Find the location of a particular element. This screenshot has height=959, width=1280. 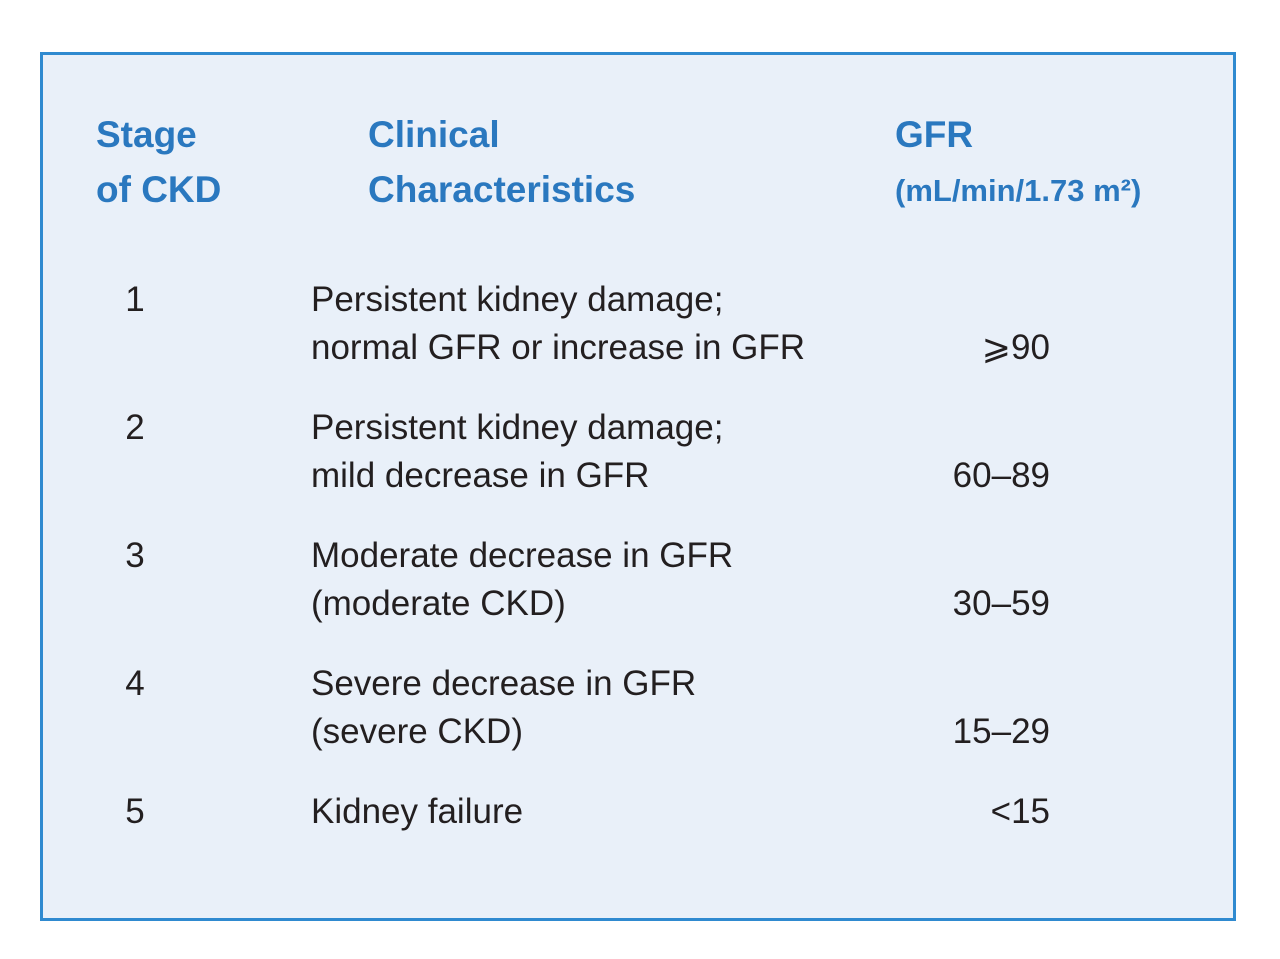

gfr-value: <15 is located at coordinates (1020, 811).